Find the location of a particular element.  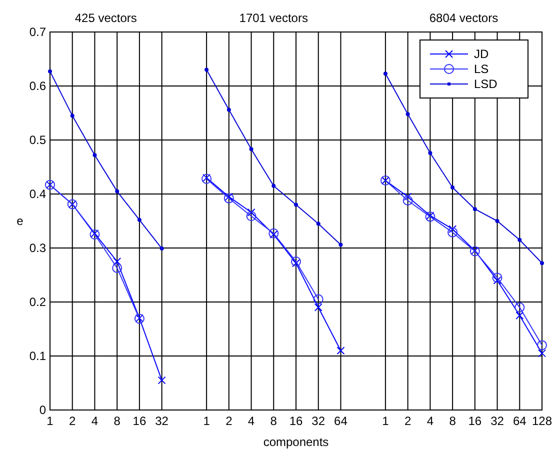

y-tick-label: 0.7 is located at coordinates (37, 32).